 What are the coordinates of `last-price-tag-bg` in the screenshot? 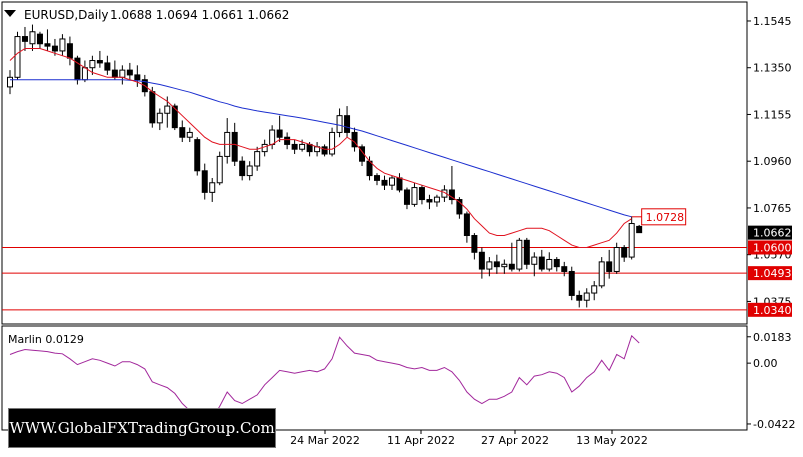 It's located at (770, 232).